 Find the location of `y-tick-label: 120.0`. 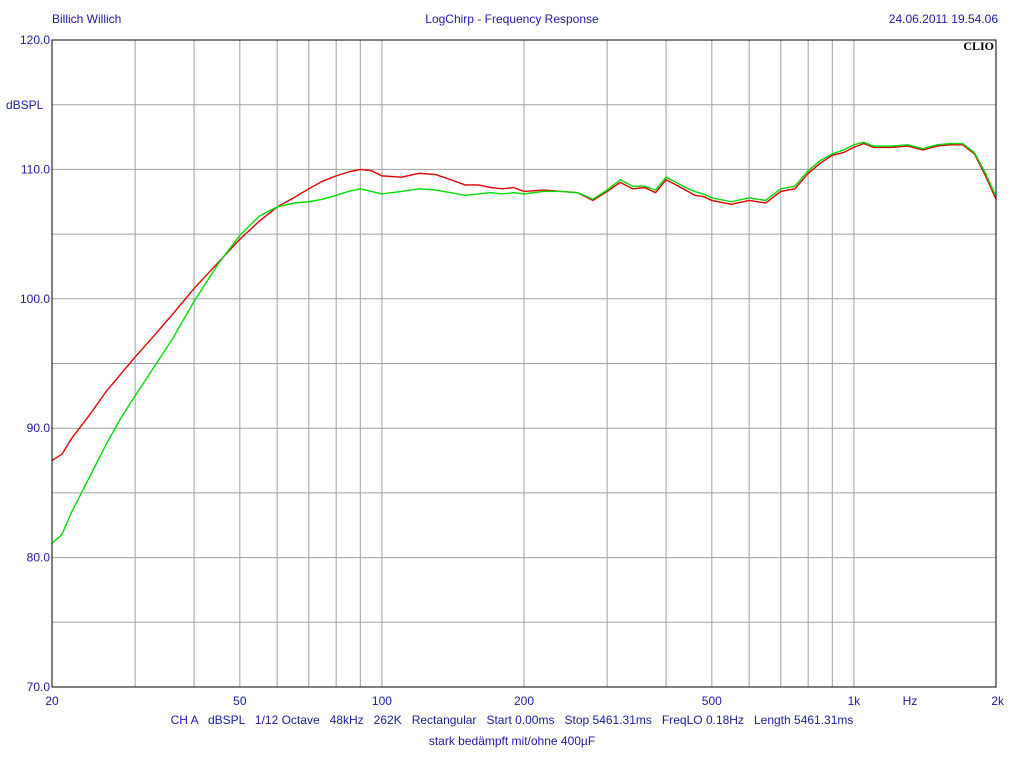

y-tick-label: 120.0 is located at coordinates (35, 40).